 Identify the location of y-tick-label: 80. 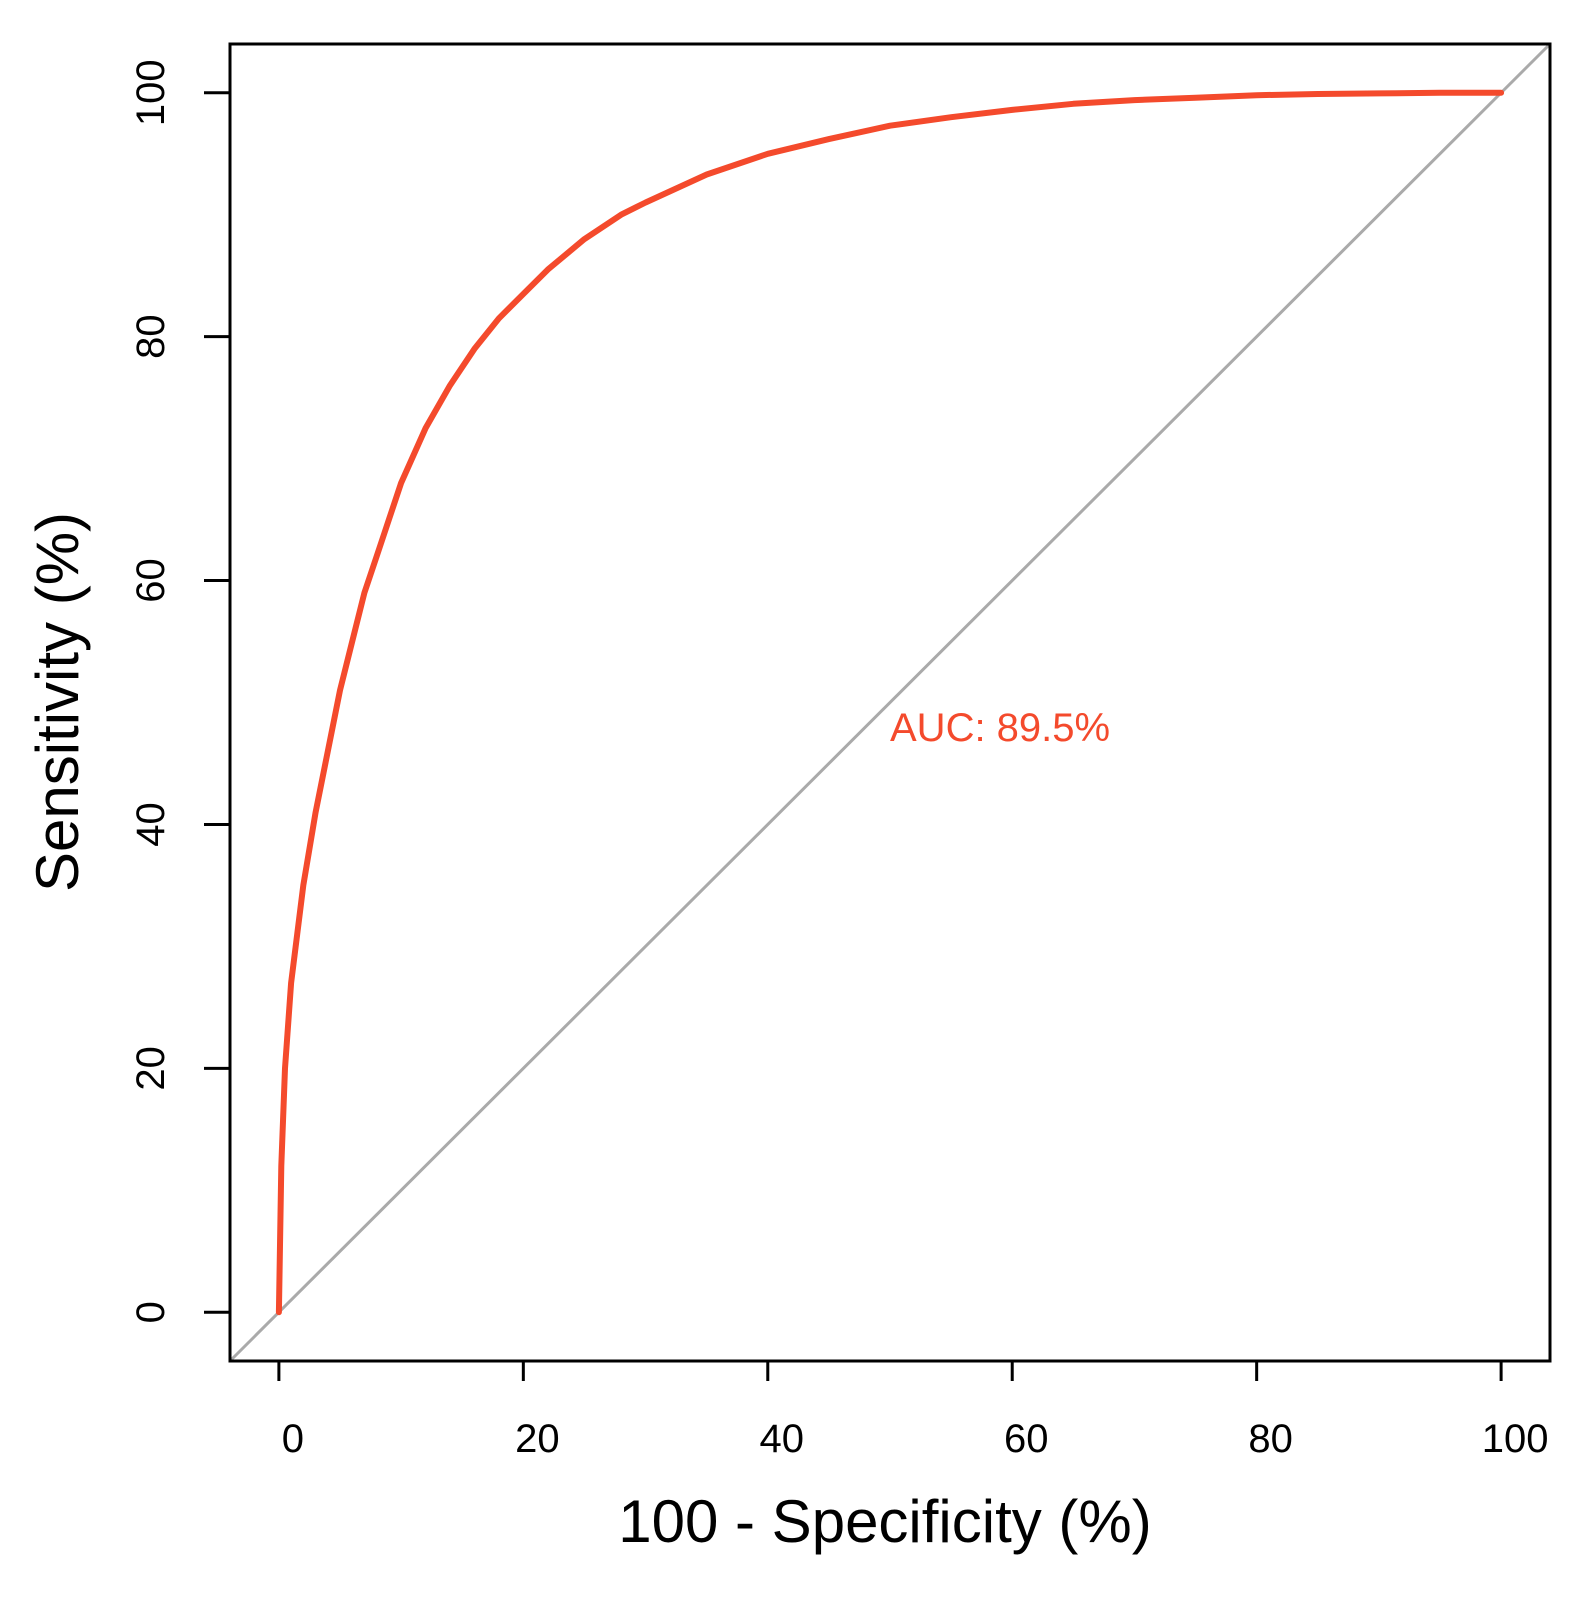
(151, 336).